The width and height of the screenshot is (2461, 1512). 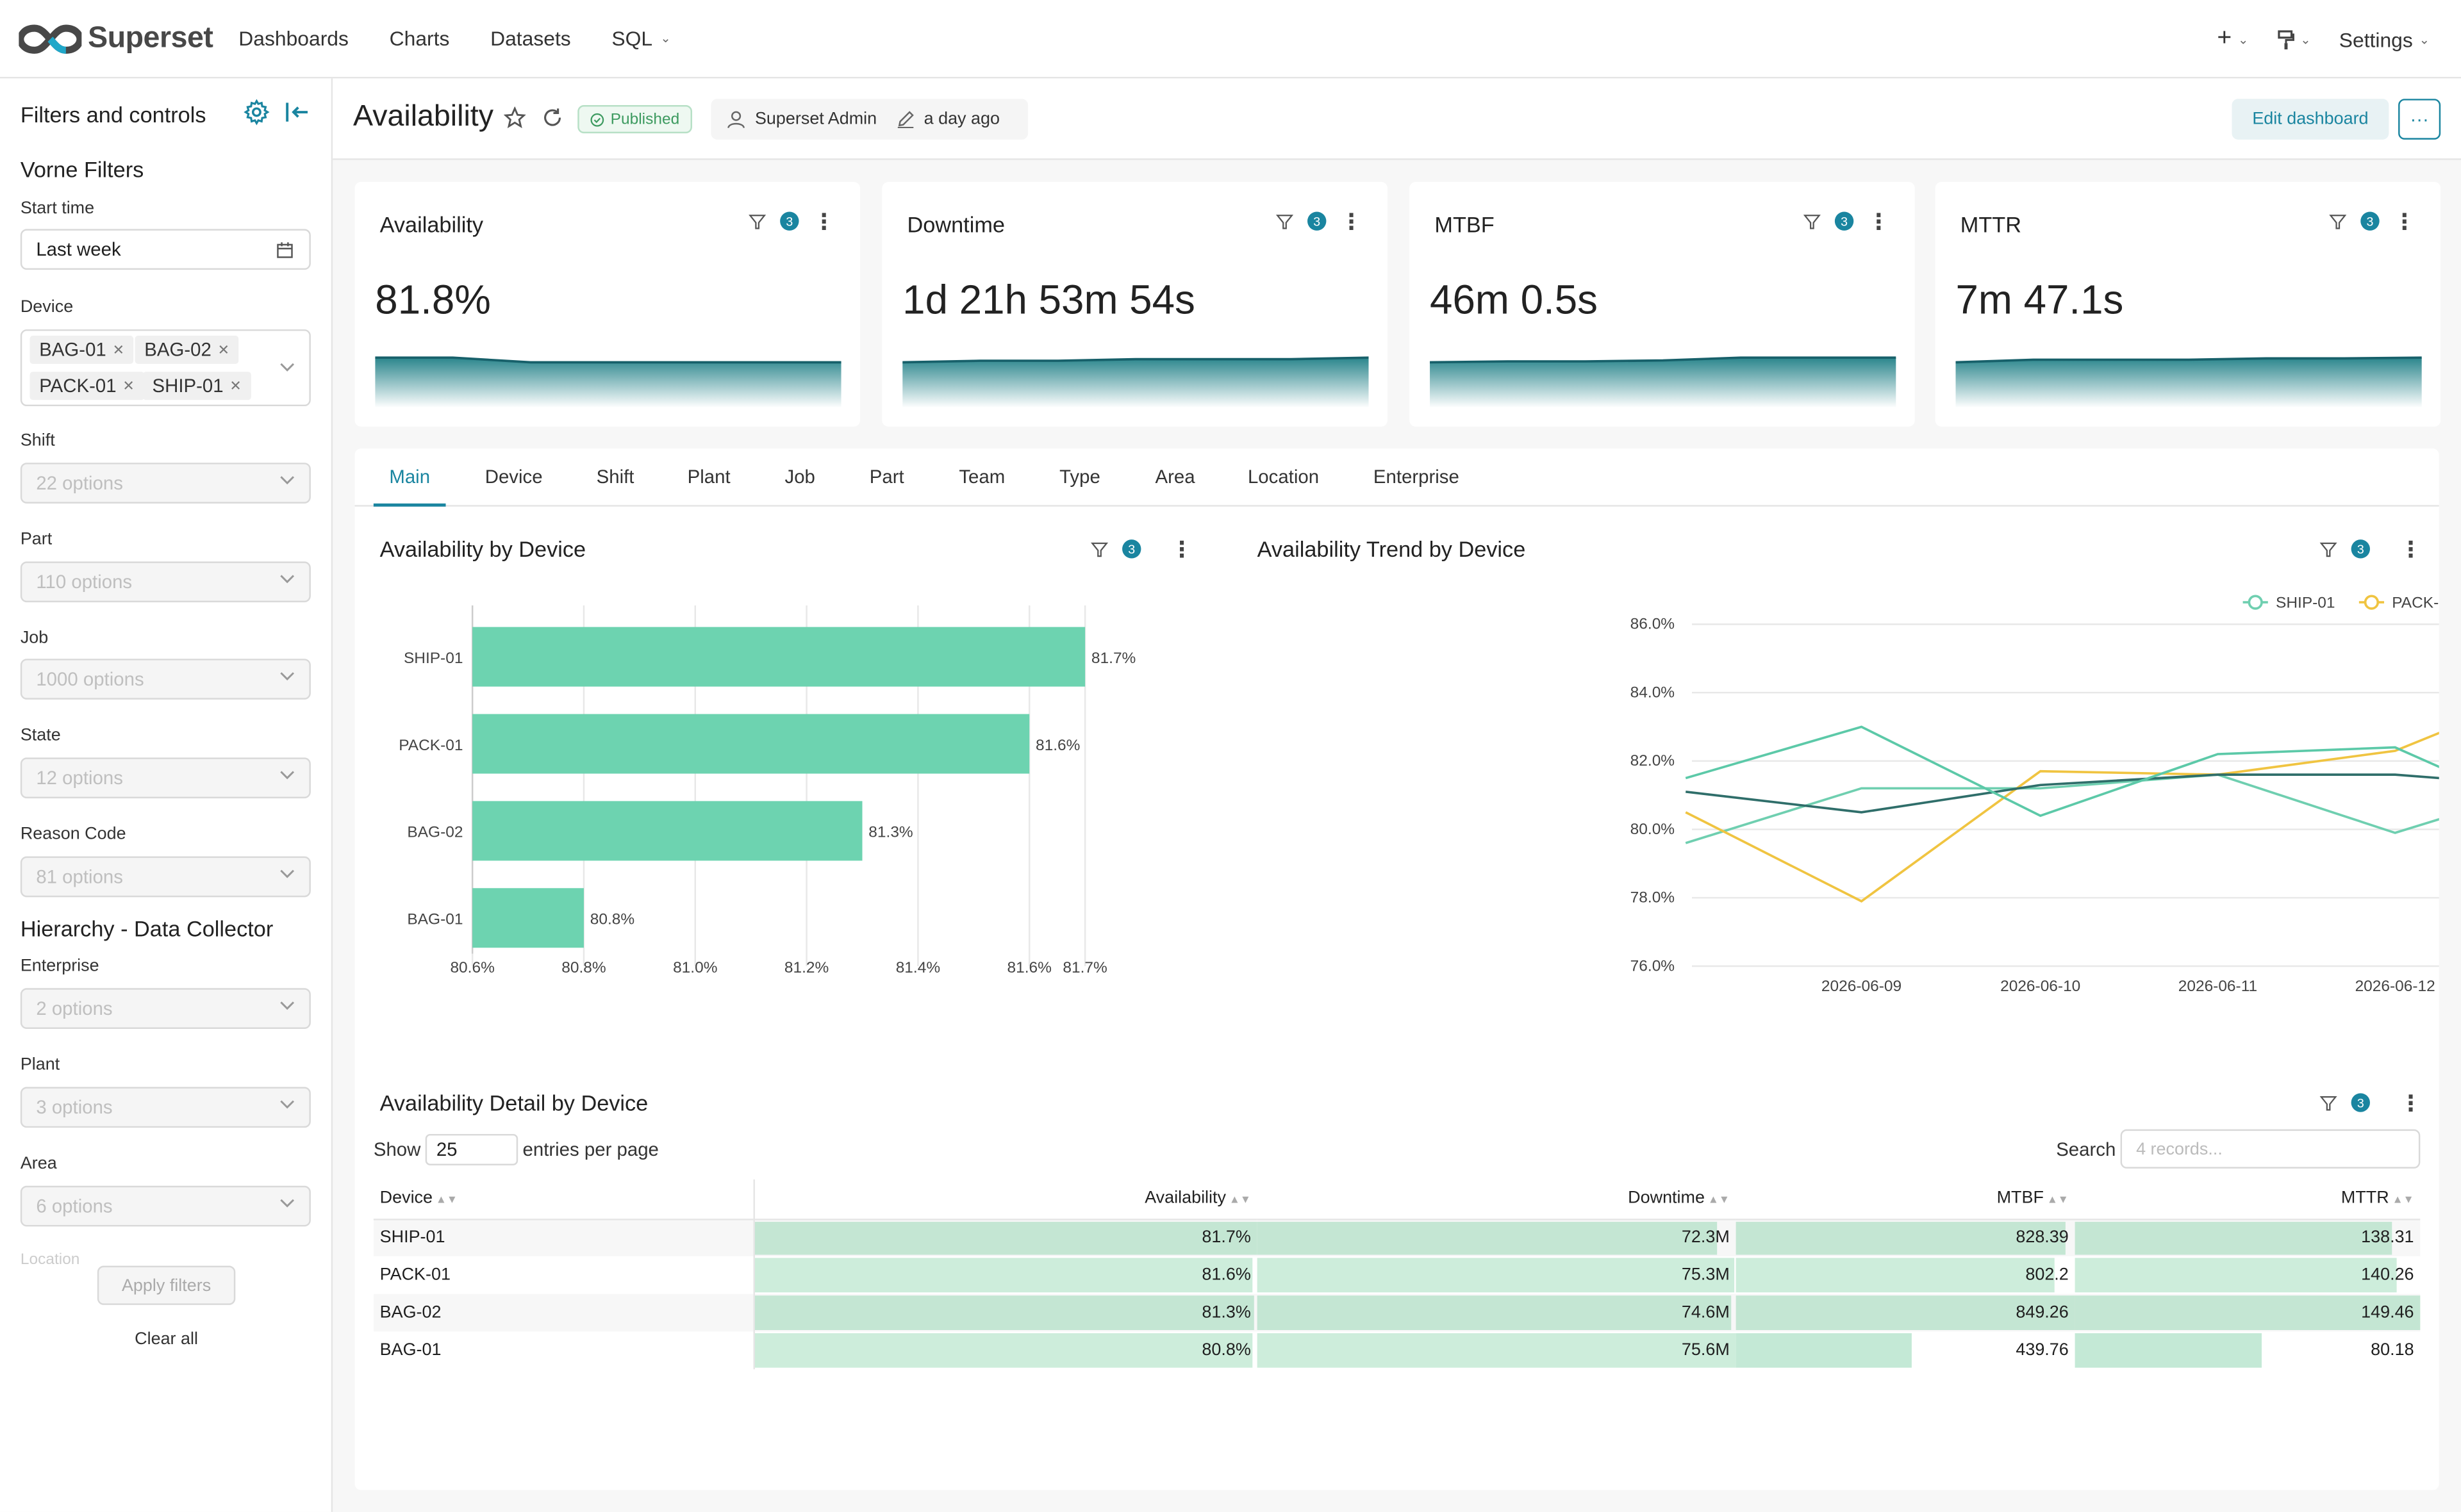 I want to click on area-select: 6 options, so click(x=165, y=1206).